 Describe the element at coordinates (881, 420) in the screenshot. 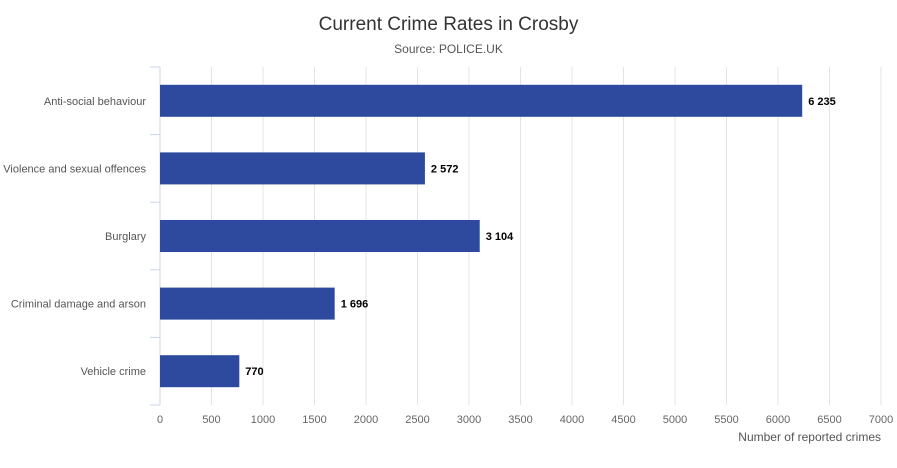

I see `x-tick-label: 7000` at that location.